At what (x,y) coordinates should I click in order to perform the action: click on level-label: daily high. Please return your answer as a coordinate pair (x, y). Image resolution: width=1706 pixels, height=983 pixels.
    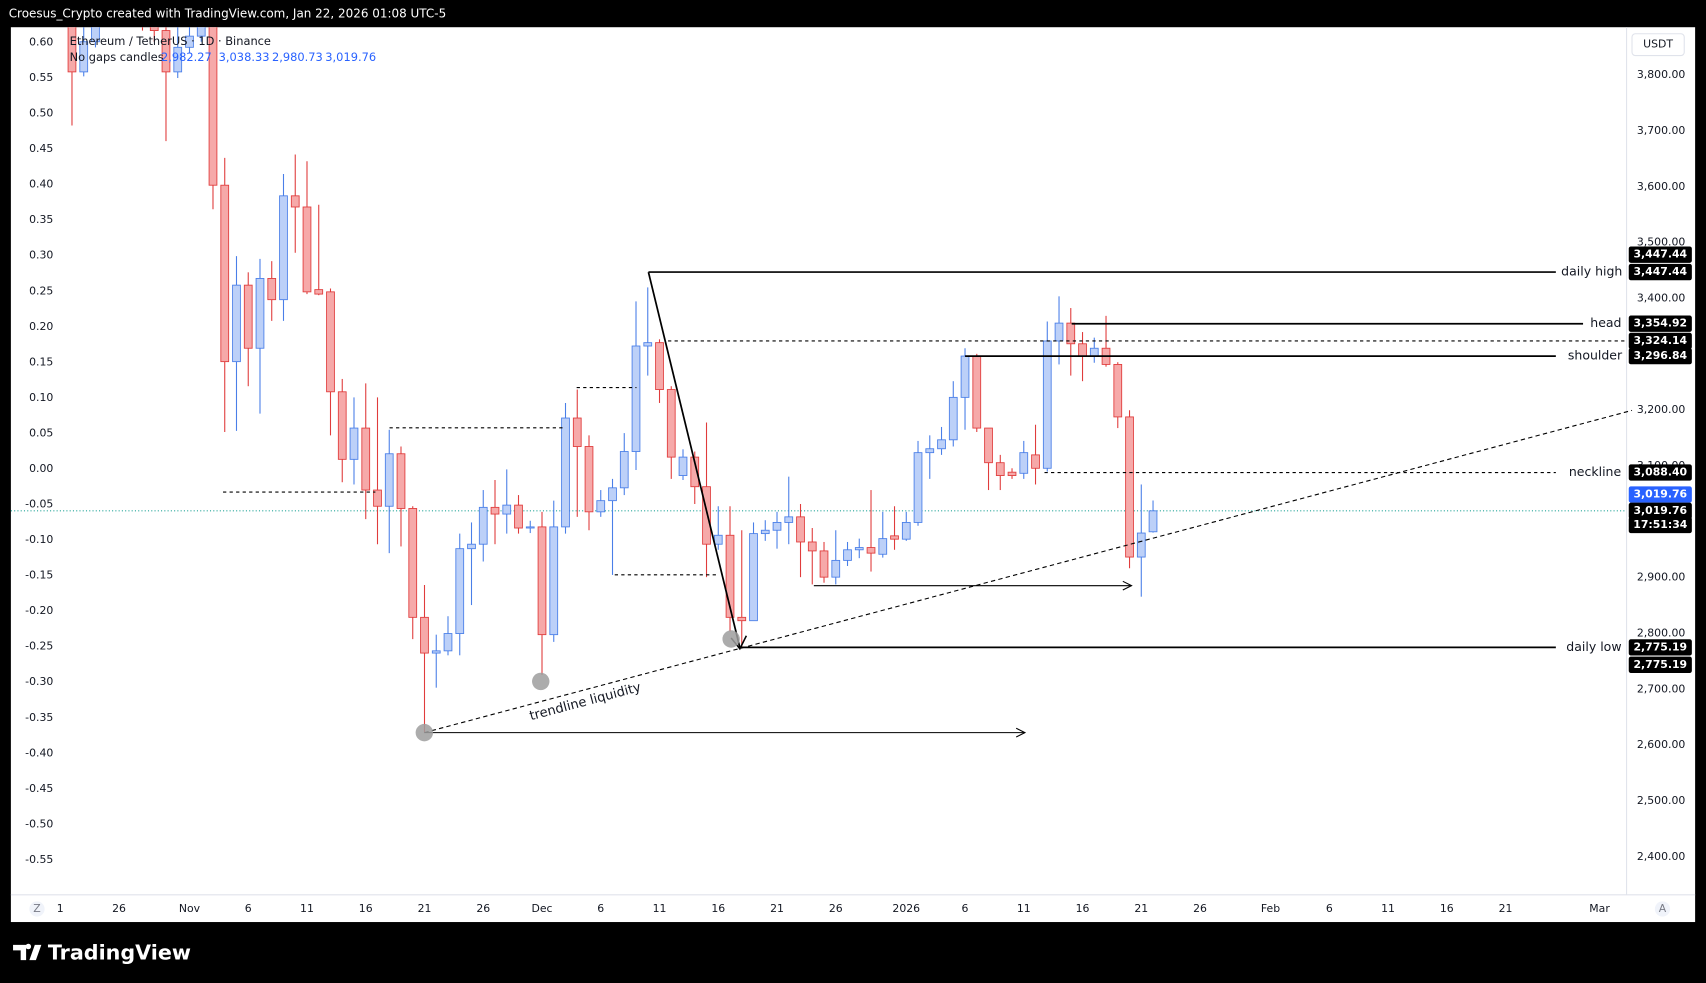
    Looking at the image, I should click on (1591, 271).